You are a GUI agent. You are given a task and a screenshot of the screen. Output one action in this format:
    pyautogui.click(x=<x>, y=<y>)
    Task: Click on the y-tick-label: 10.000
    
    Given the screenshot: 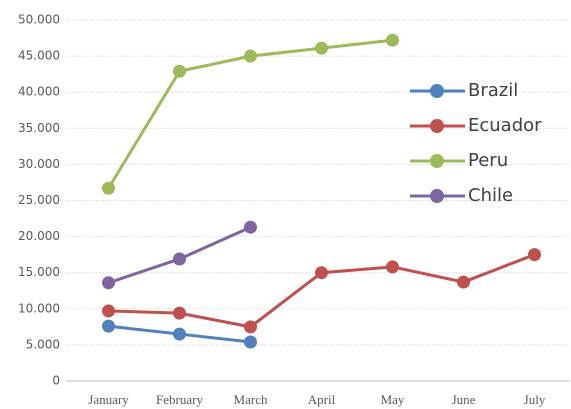 What is the action you would take?
    pyautogui.click(x=39, y=308)
    